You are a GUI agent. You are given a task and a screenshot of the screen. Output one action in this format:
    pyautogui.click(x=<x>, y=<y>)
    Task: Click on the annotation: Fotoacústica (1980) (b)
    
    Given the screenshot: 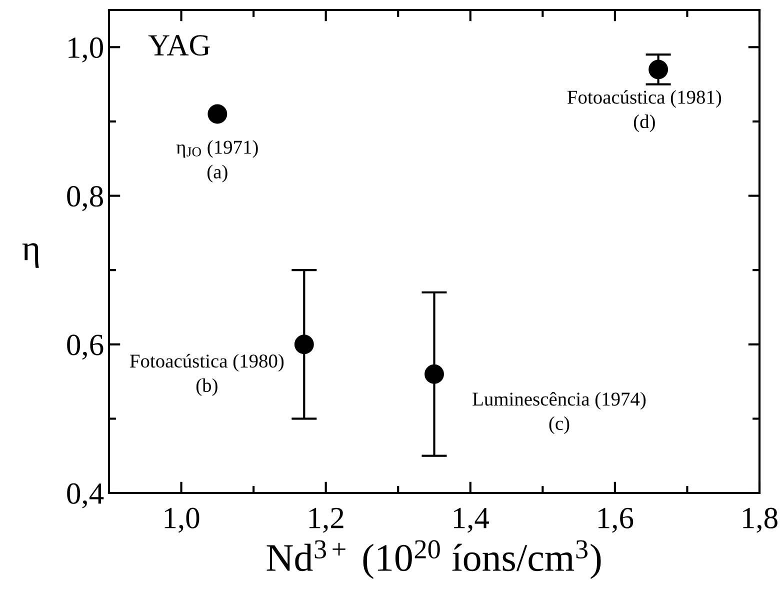 What is the action you would take?
    pyautogui.click(x=207, y=375)
    